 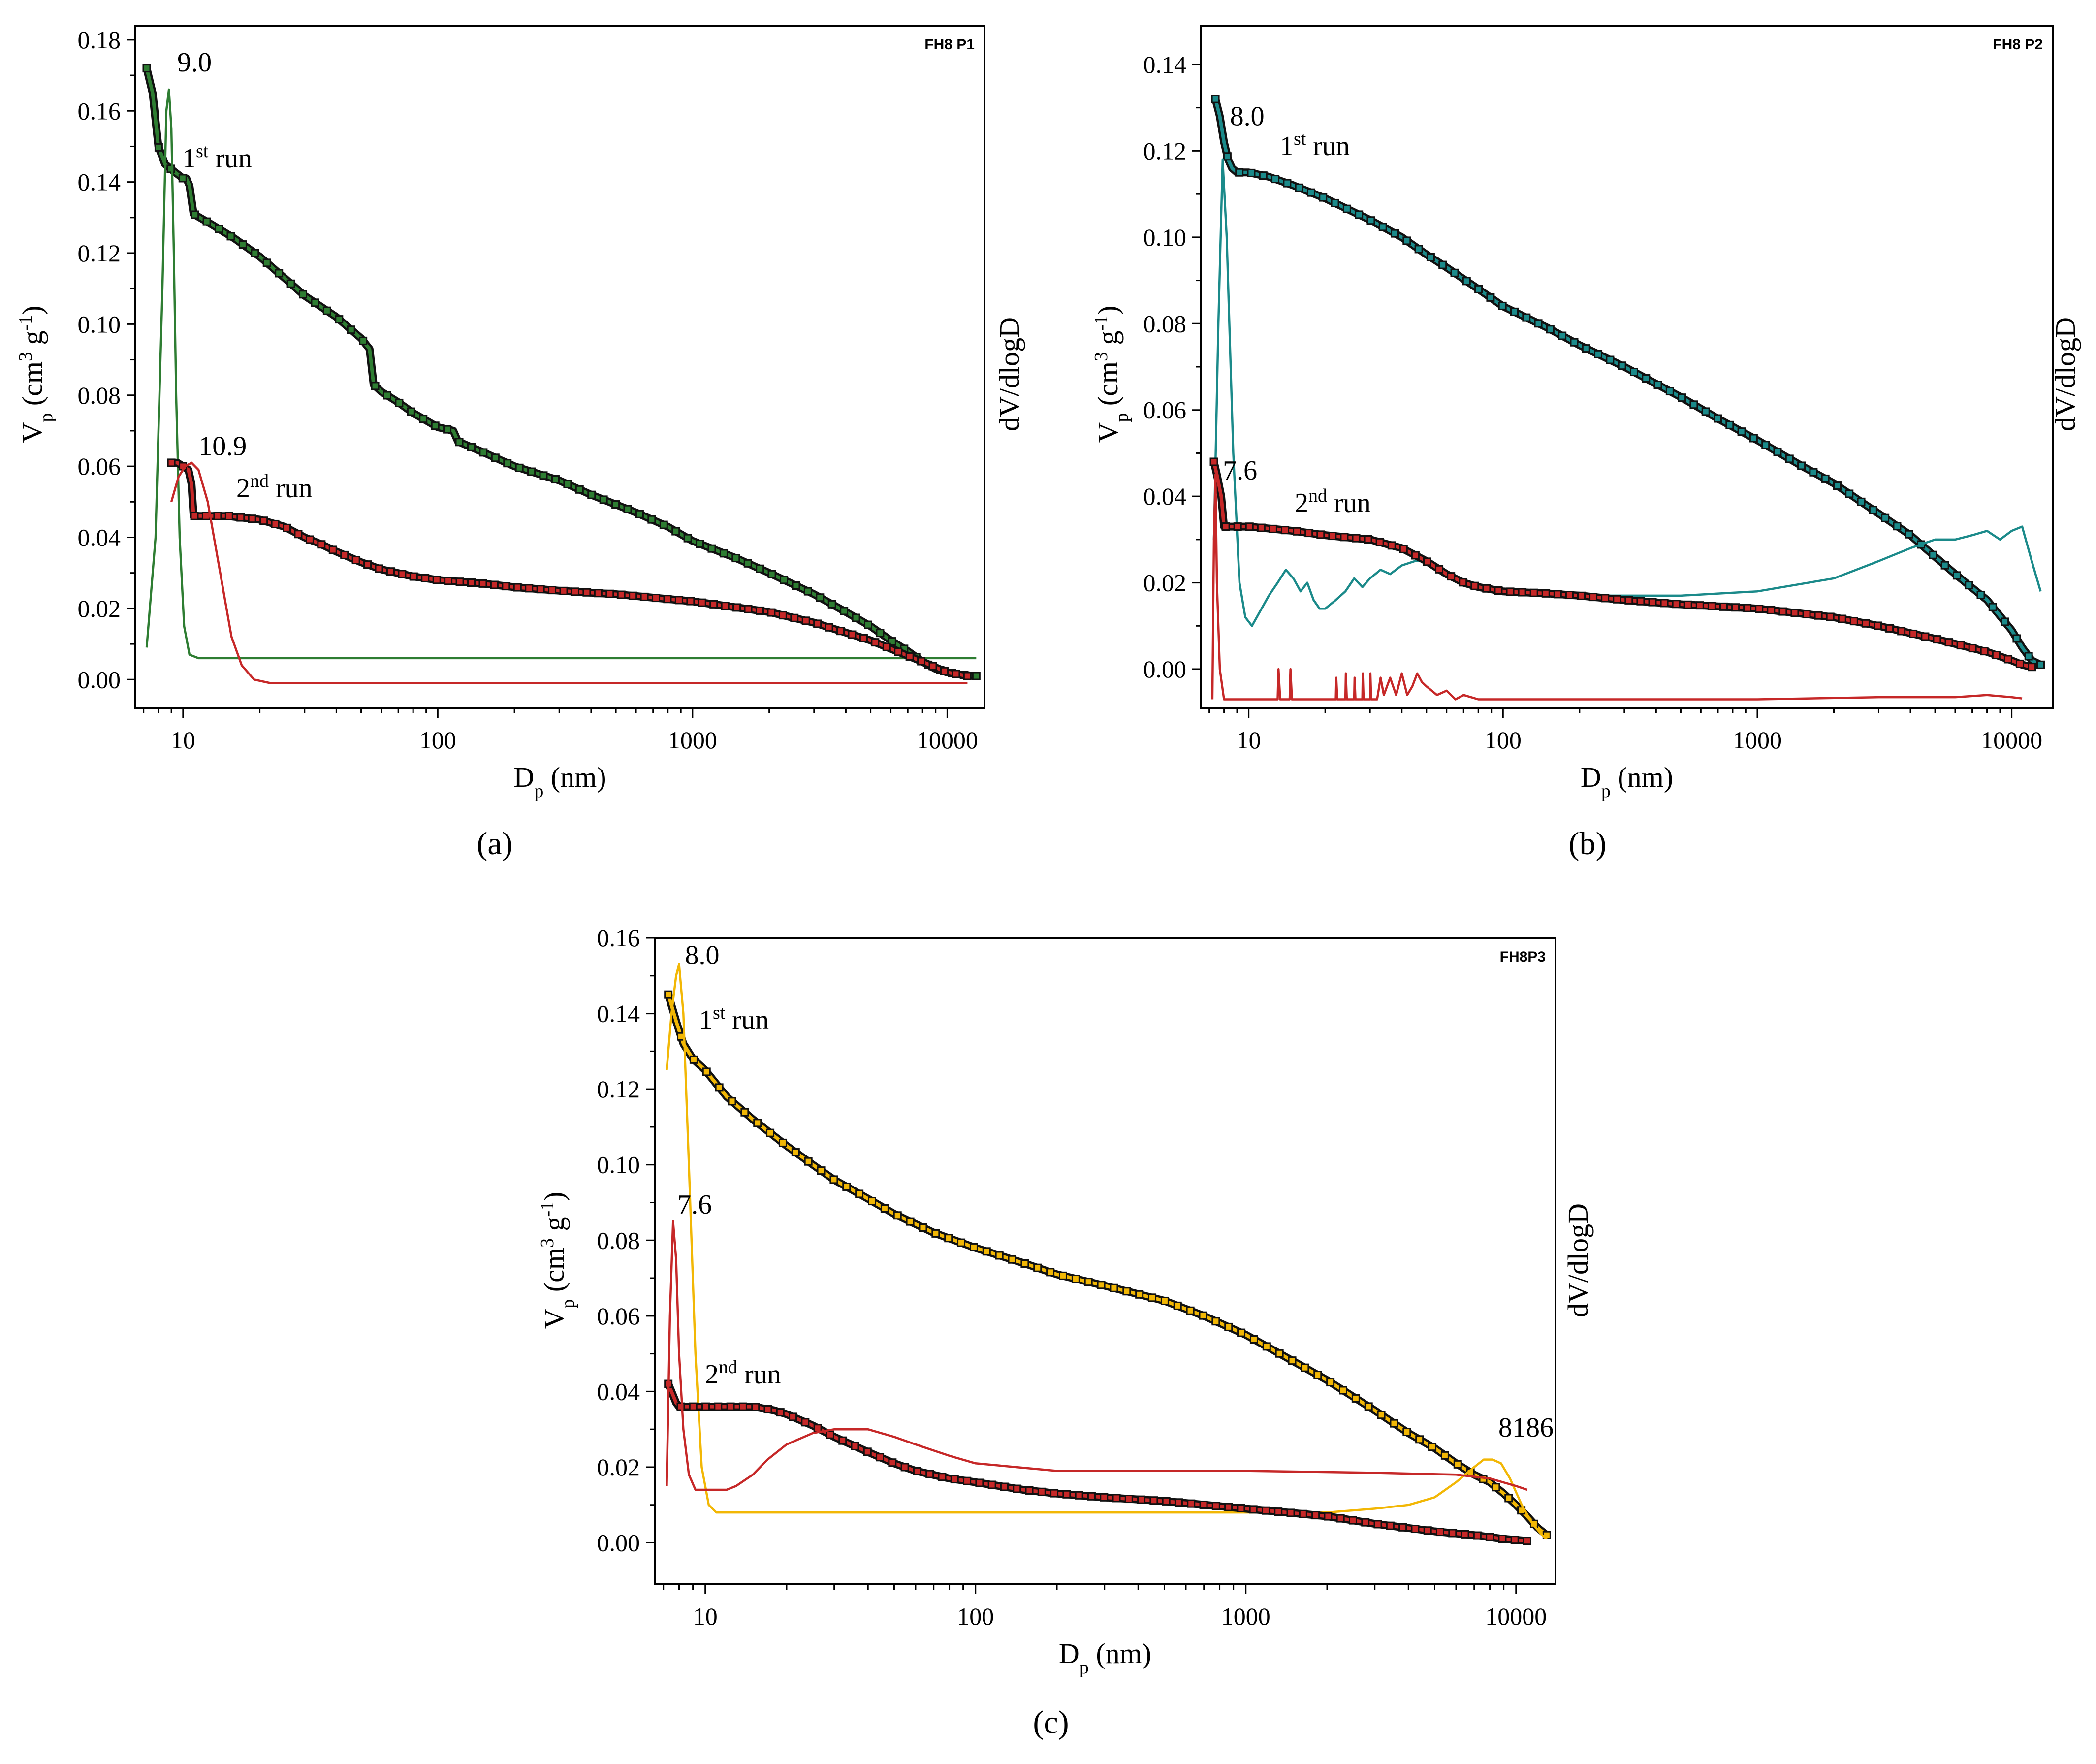 I want to click on y-title-unit: (cm, so click(x=554, y=1273).